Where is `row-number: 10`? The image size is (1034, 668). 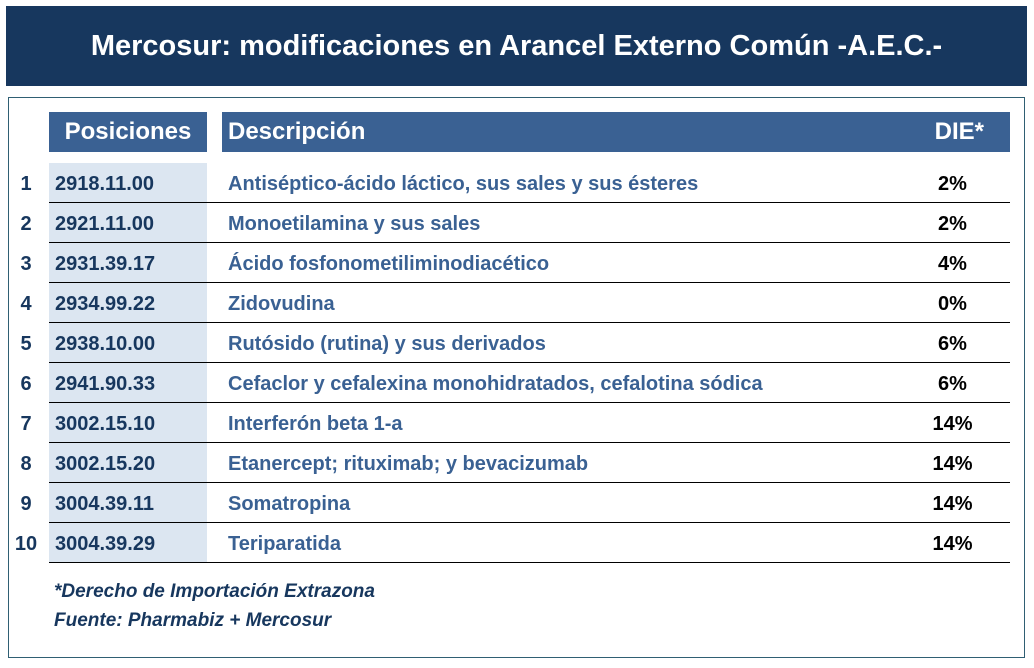 row-number: 10 is located at coordinates (26, 544).